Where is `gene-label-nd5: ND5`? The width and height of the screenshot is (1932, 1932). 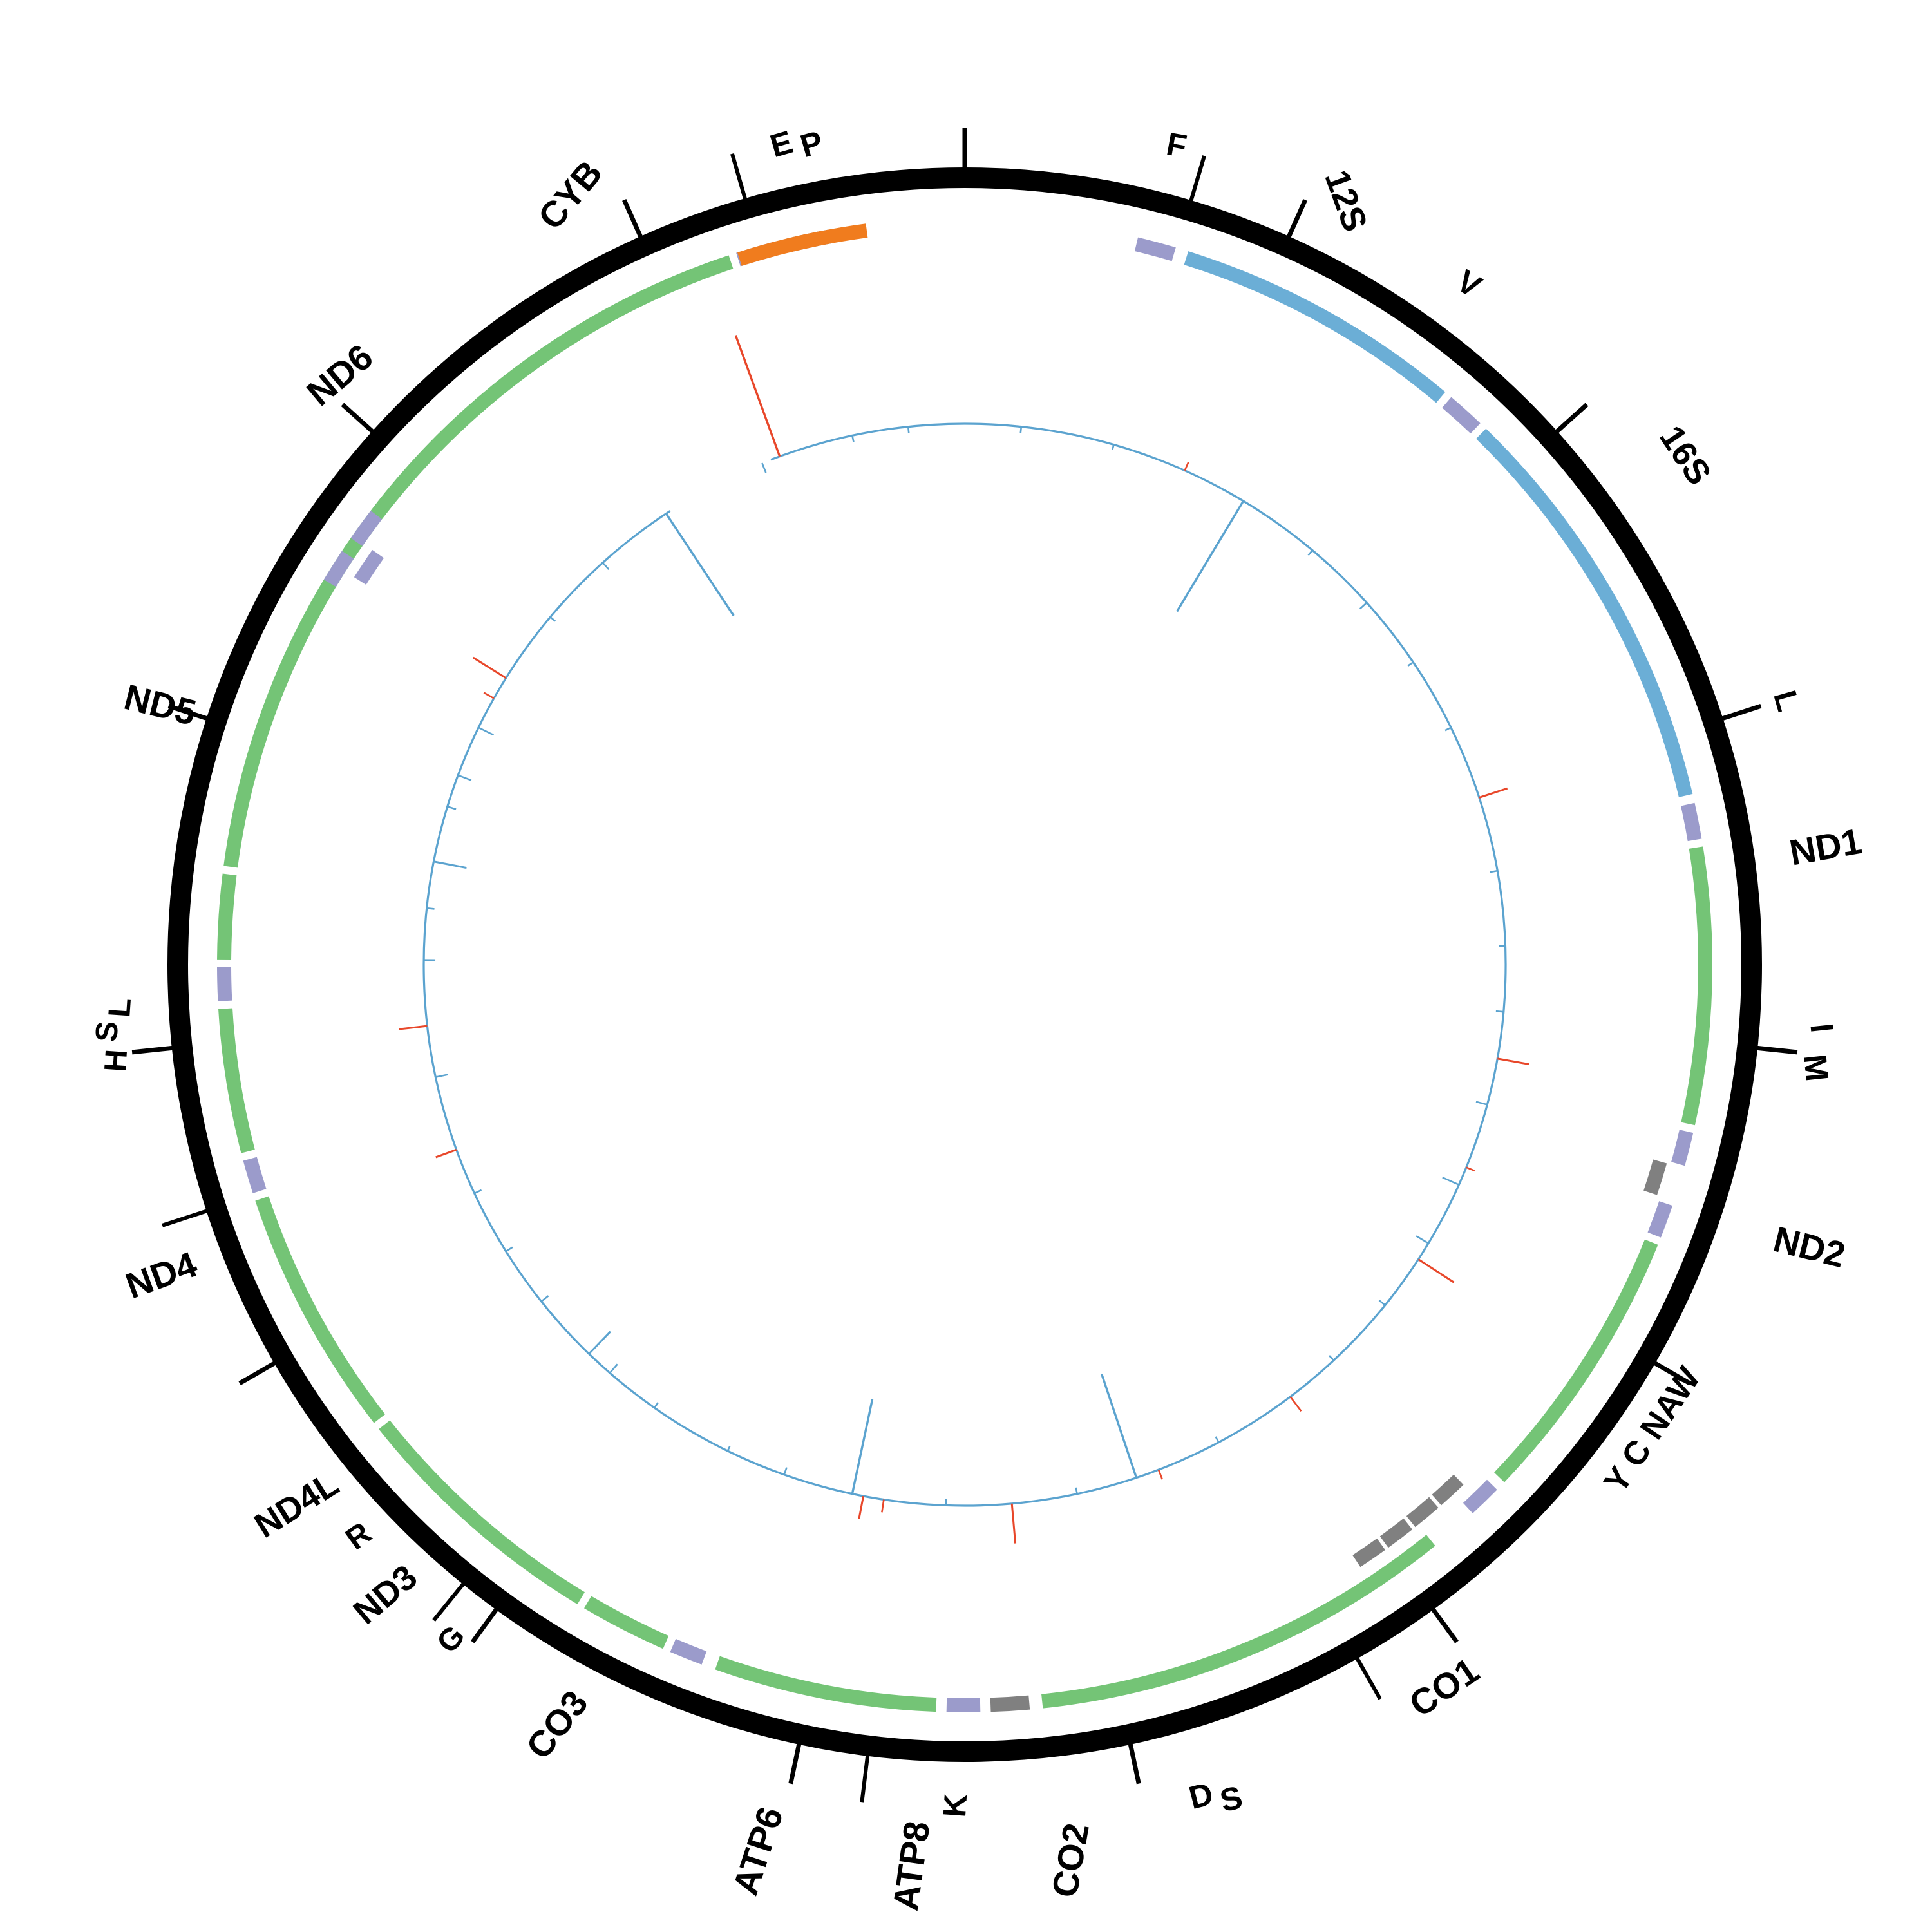 gene-label-nd5: ND5 is located at coordinates (160, 705).